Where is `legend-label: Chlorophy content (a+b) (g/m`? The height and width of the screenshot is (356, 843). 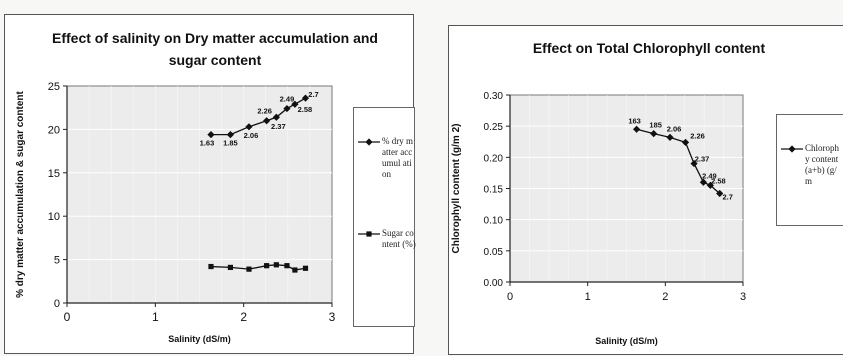 legend-label: Chlorophy content (a+b) (g/m is located at coordinates (822, 164).